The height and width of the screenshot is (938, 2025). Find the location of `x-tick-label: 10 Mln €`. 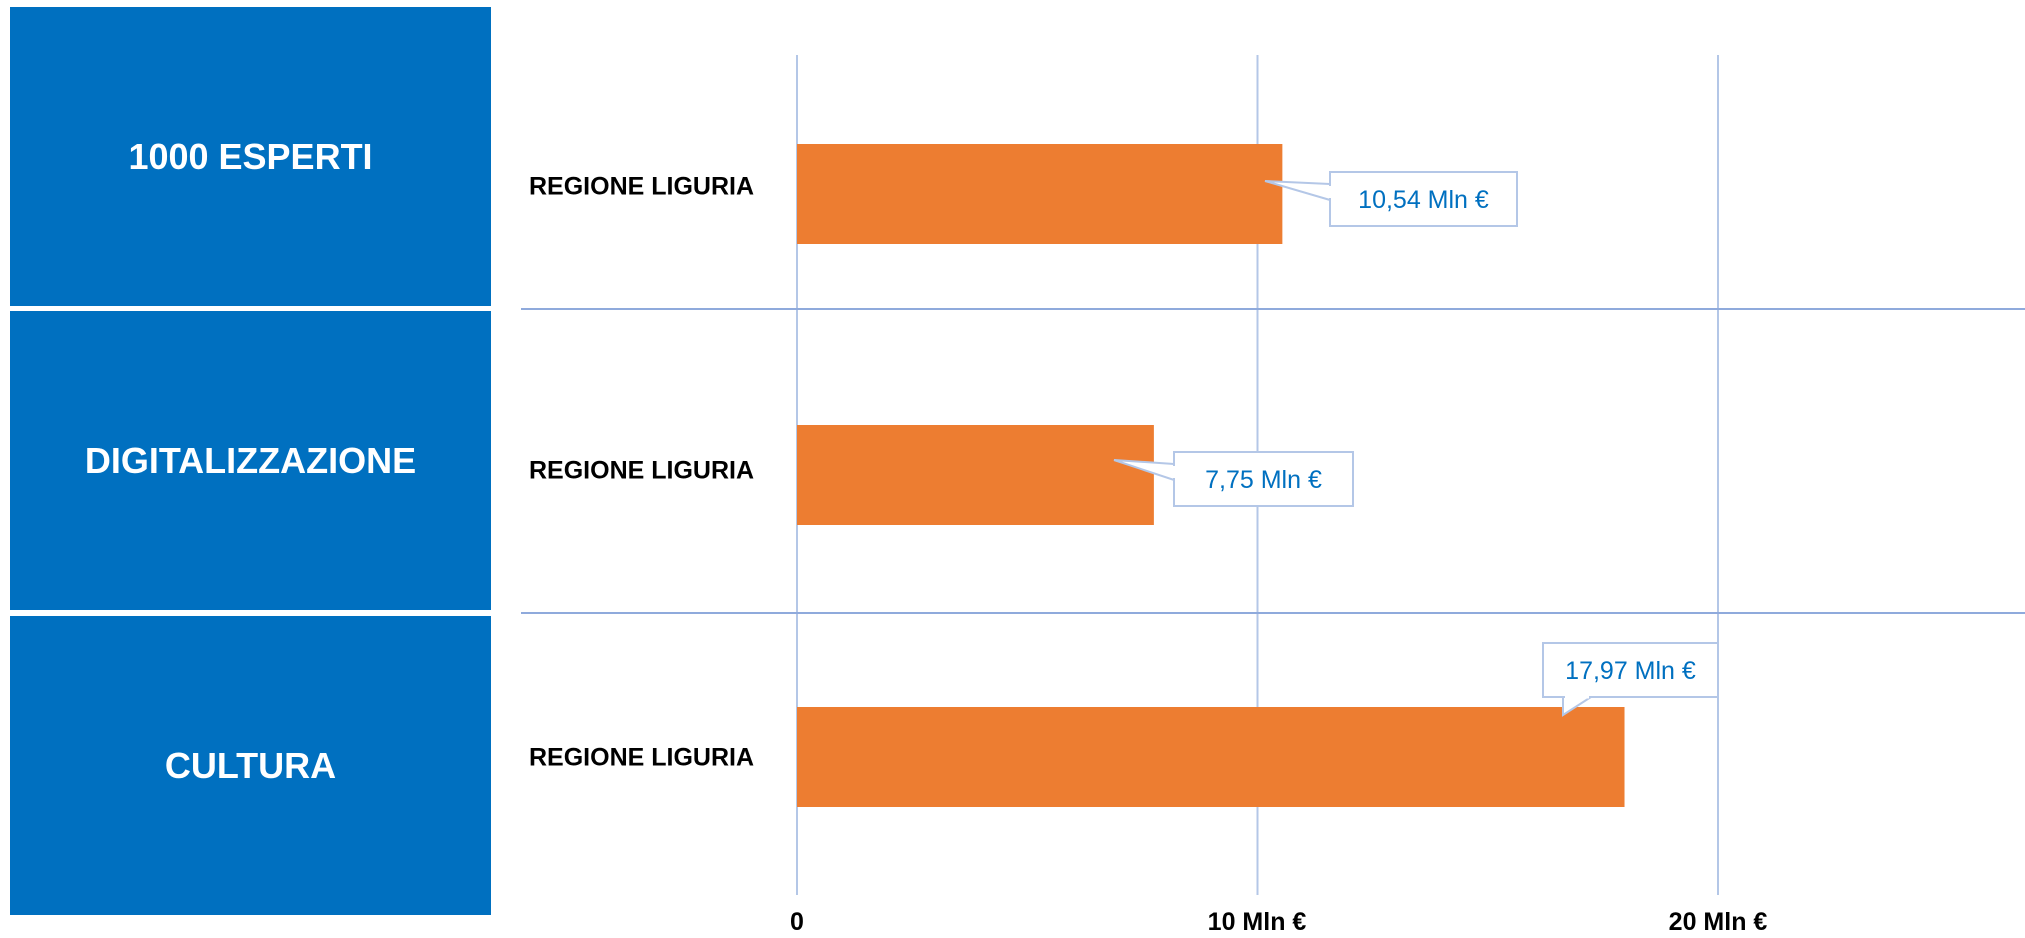

x-tick-label: 10 Mln € is located at coordinates (1257, 922).